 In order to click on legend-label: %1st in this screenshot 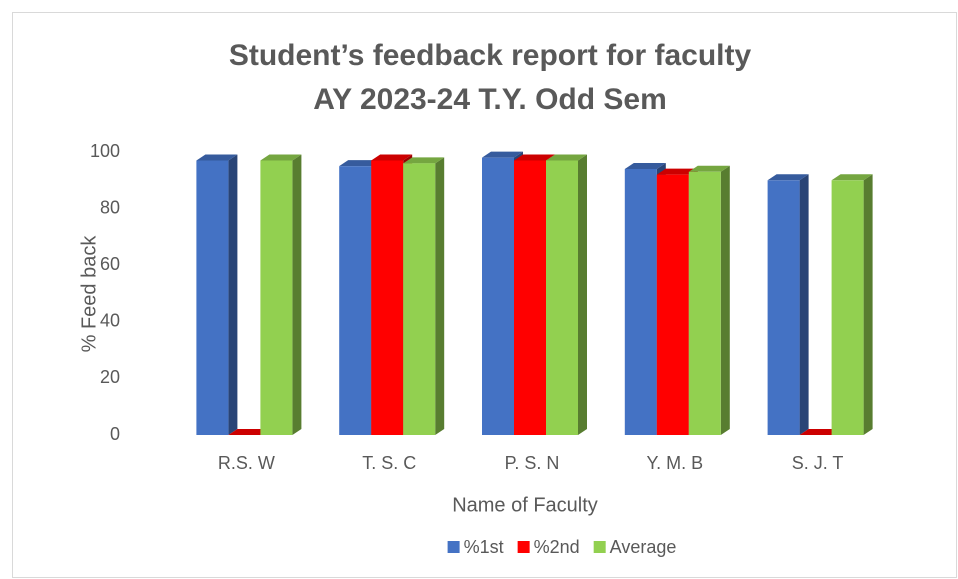, I will do `click(484, 547)`.